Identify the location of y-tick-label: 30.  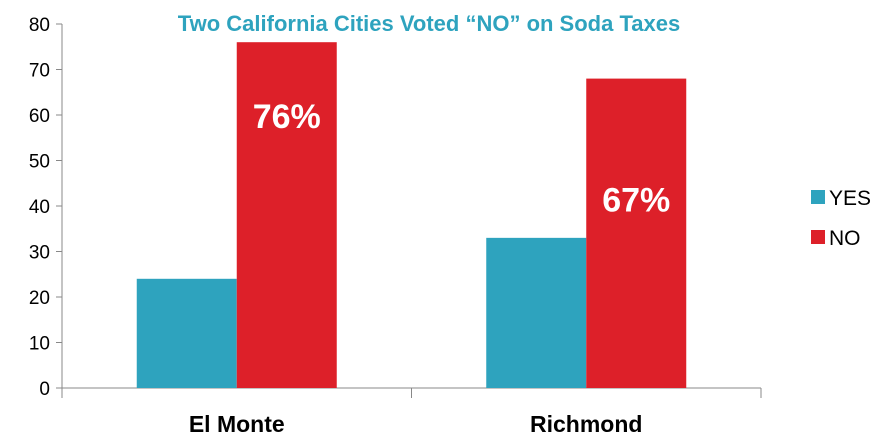
(39, 253).